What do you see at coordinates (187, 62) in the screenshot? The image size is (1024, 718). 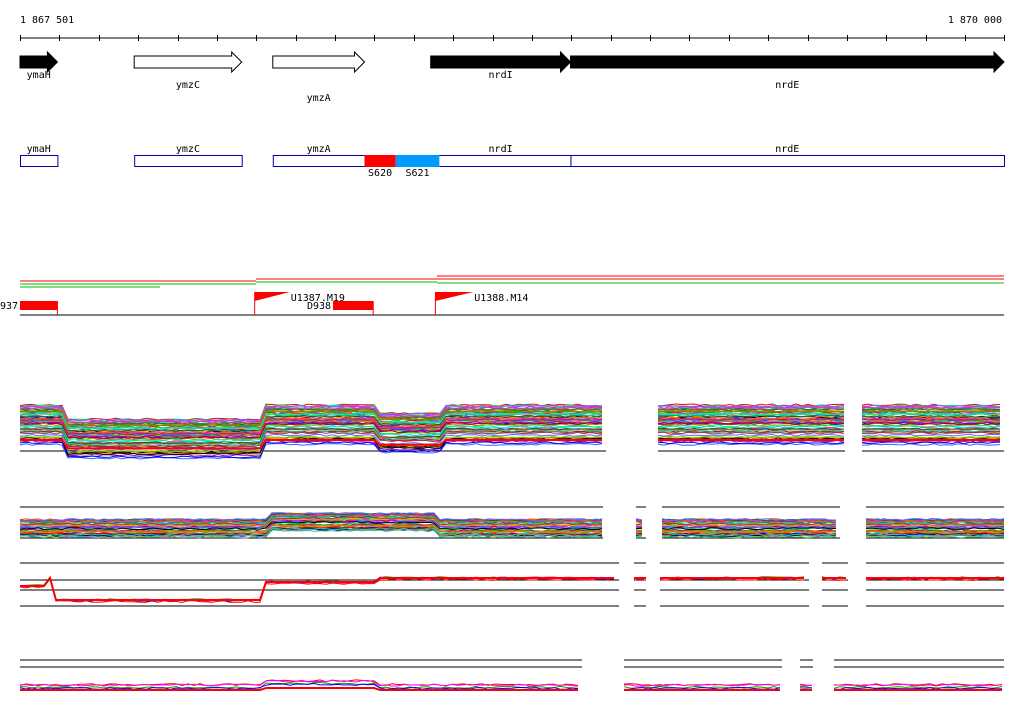 I see `gene-arrow-ymzc` at bounding box center [187, 62].